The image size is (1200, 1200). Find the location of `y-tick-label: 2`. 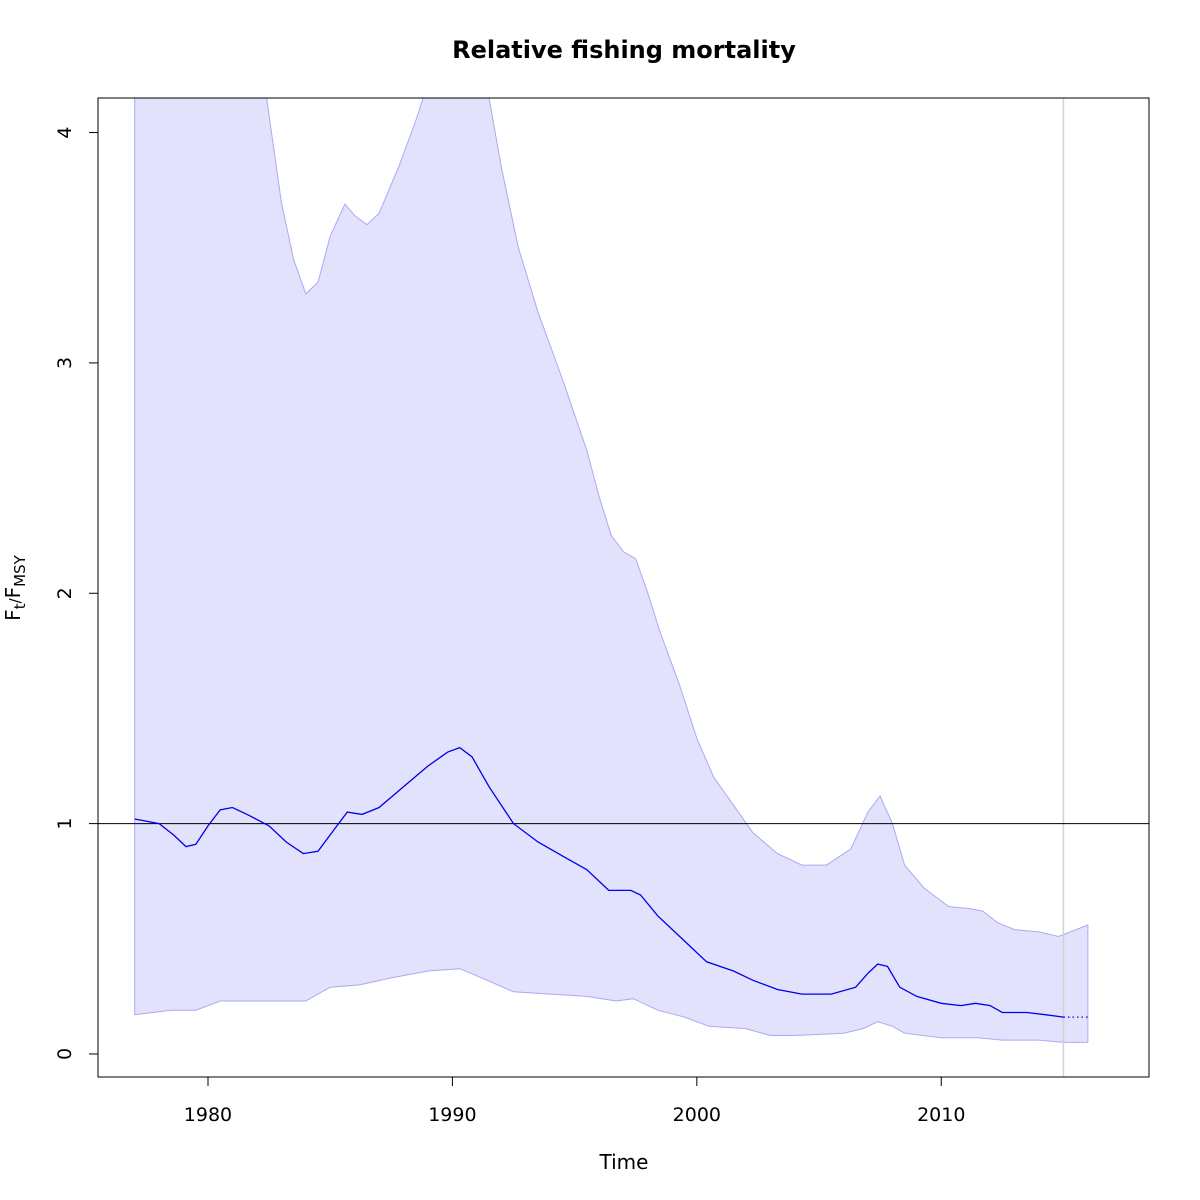

y-tick-label: 2 is located at coordinates (65, 593).